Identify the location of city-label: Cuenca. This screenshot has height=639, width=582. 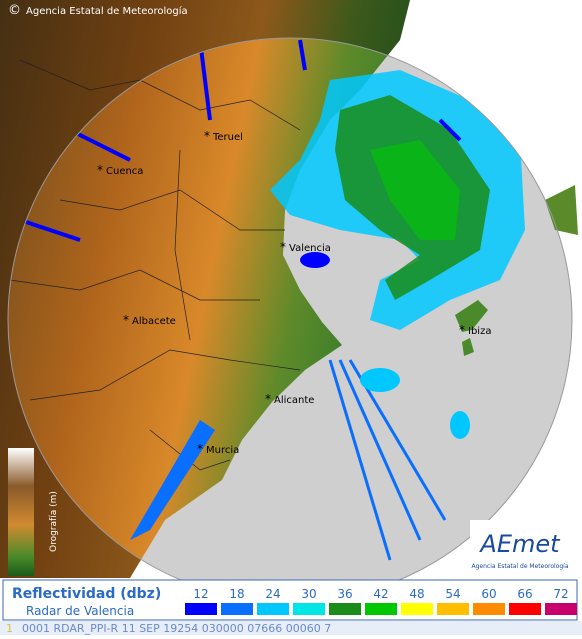
(124, 171).